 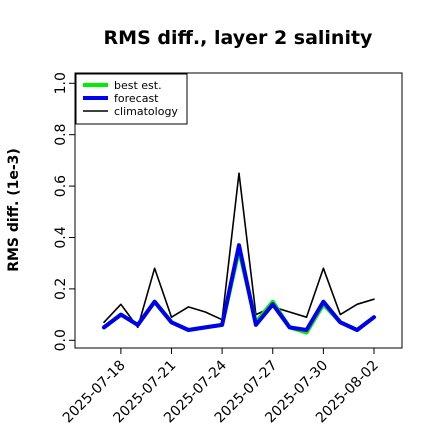 I want to click on y-tick-label: 0.6, so click(x=61, y=186).